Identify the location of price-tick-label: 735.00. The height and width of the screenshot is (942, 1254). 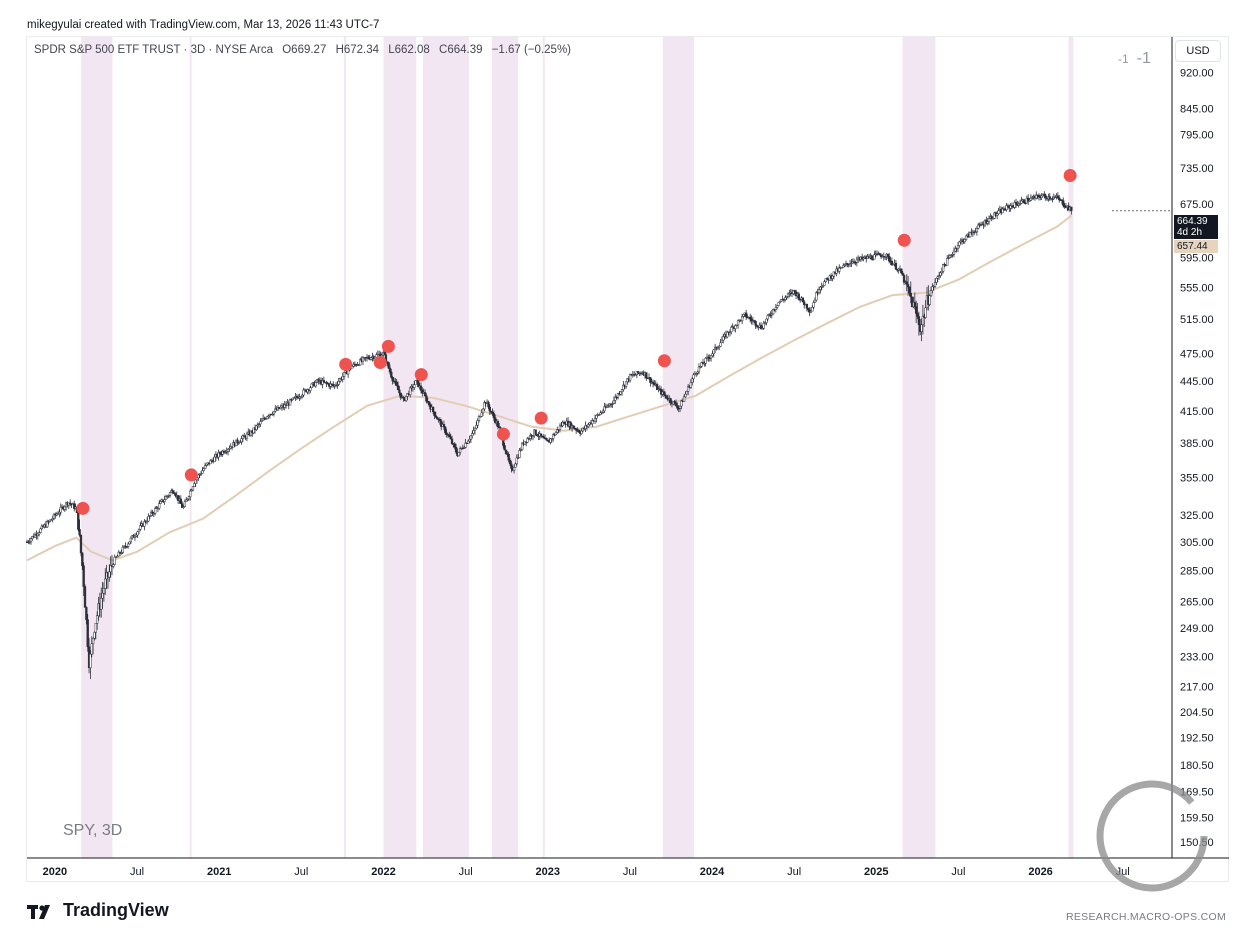
(1197, 169).